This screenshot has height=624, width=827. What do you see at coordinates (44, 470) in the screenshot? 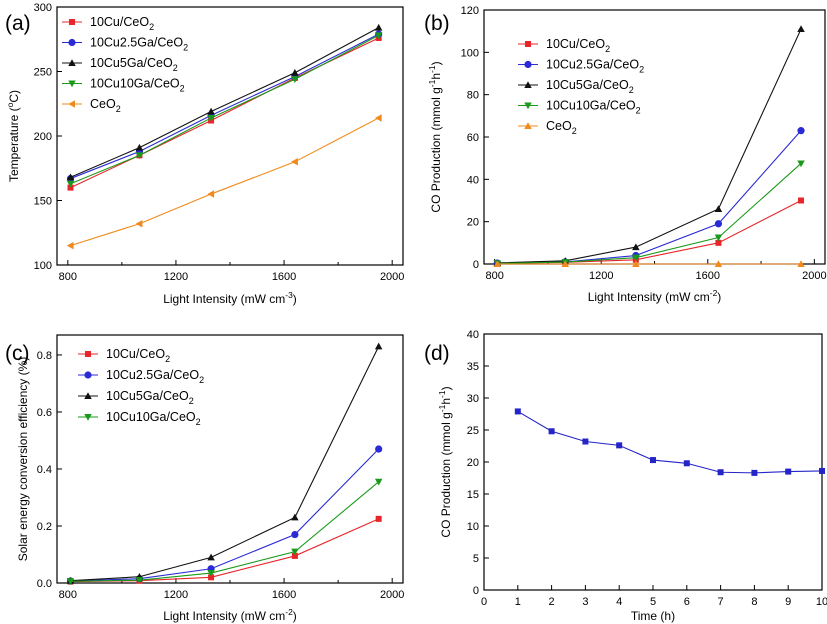
I see `y-tick-label: 0.4` at bounding box center [44, 470].